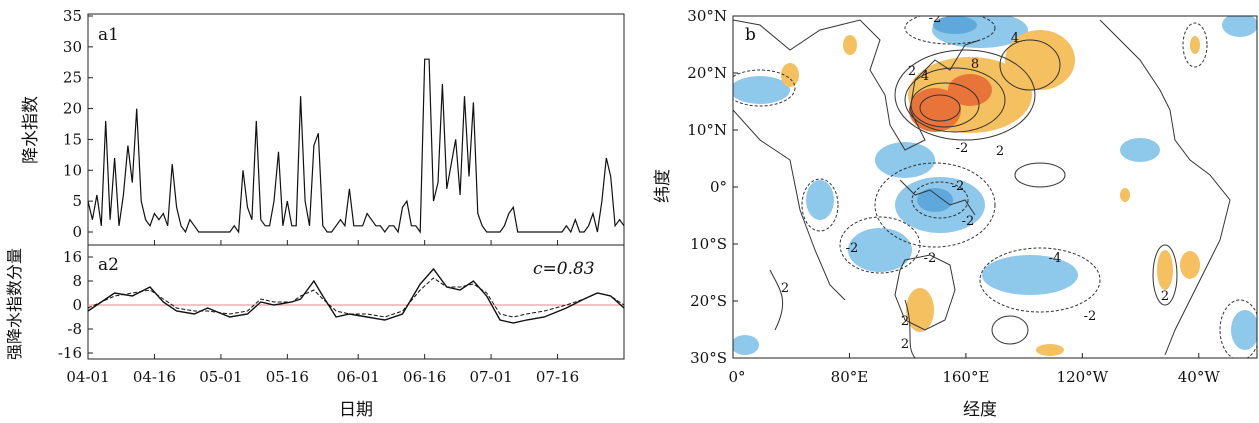 This screenshot has width=1259, height=423. I want to click on b-ytick-label-4: 10°S, so click(708, 244).